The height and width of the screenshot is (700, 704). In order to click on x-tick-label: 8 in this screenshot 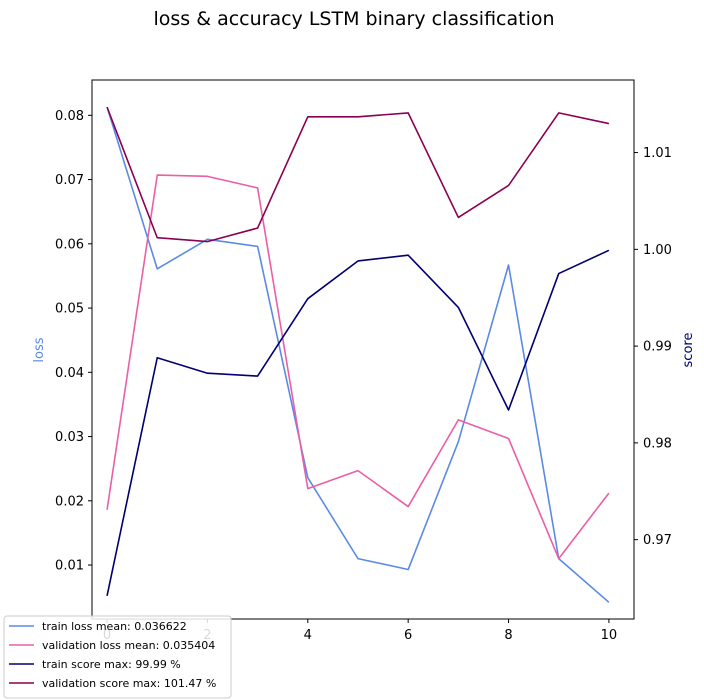, I will do `click(508, 635)`.